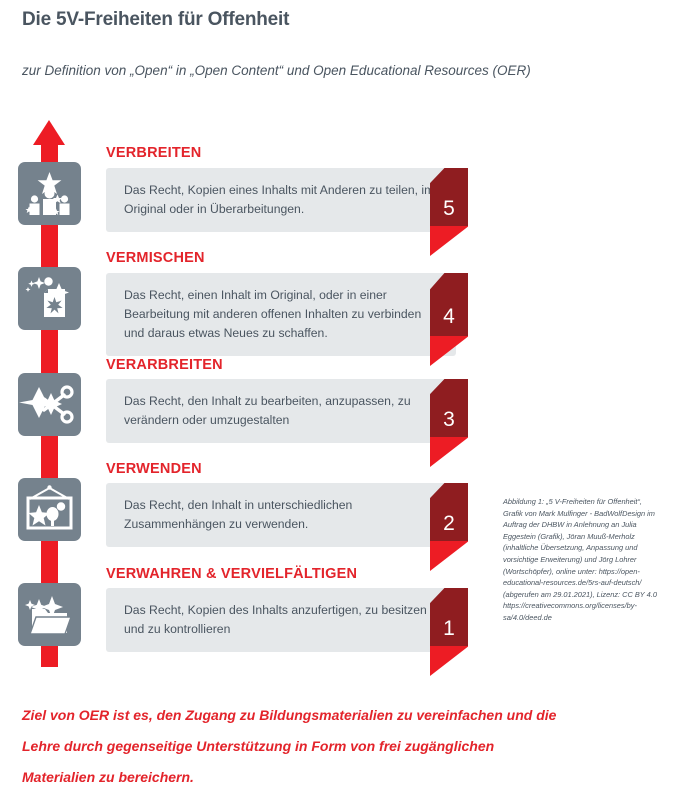 This screenshot has height=798, width=673. I want to click on ribbon-body: 1, so click(449, 617).